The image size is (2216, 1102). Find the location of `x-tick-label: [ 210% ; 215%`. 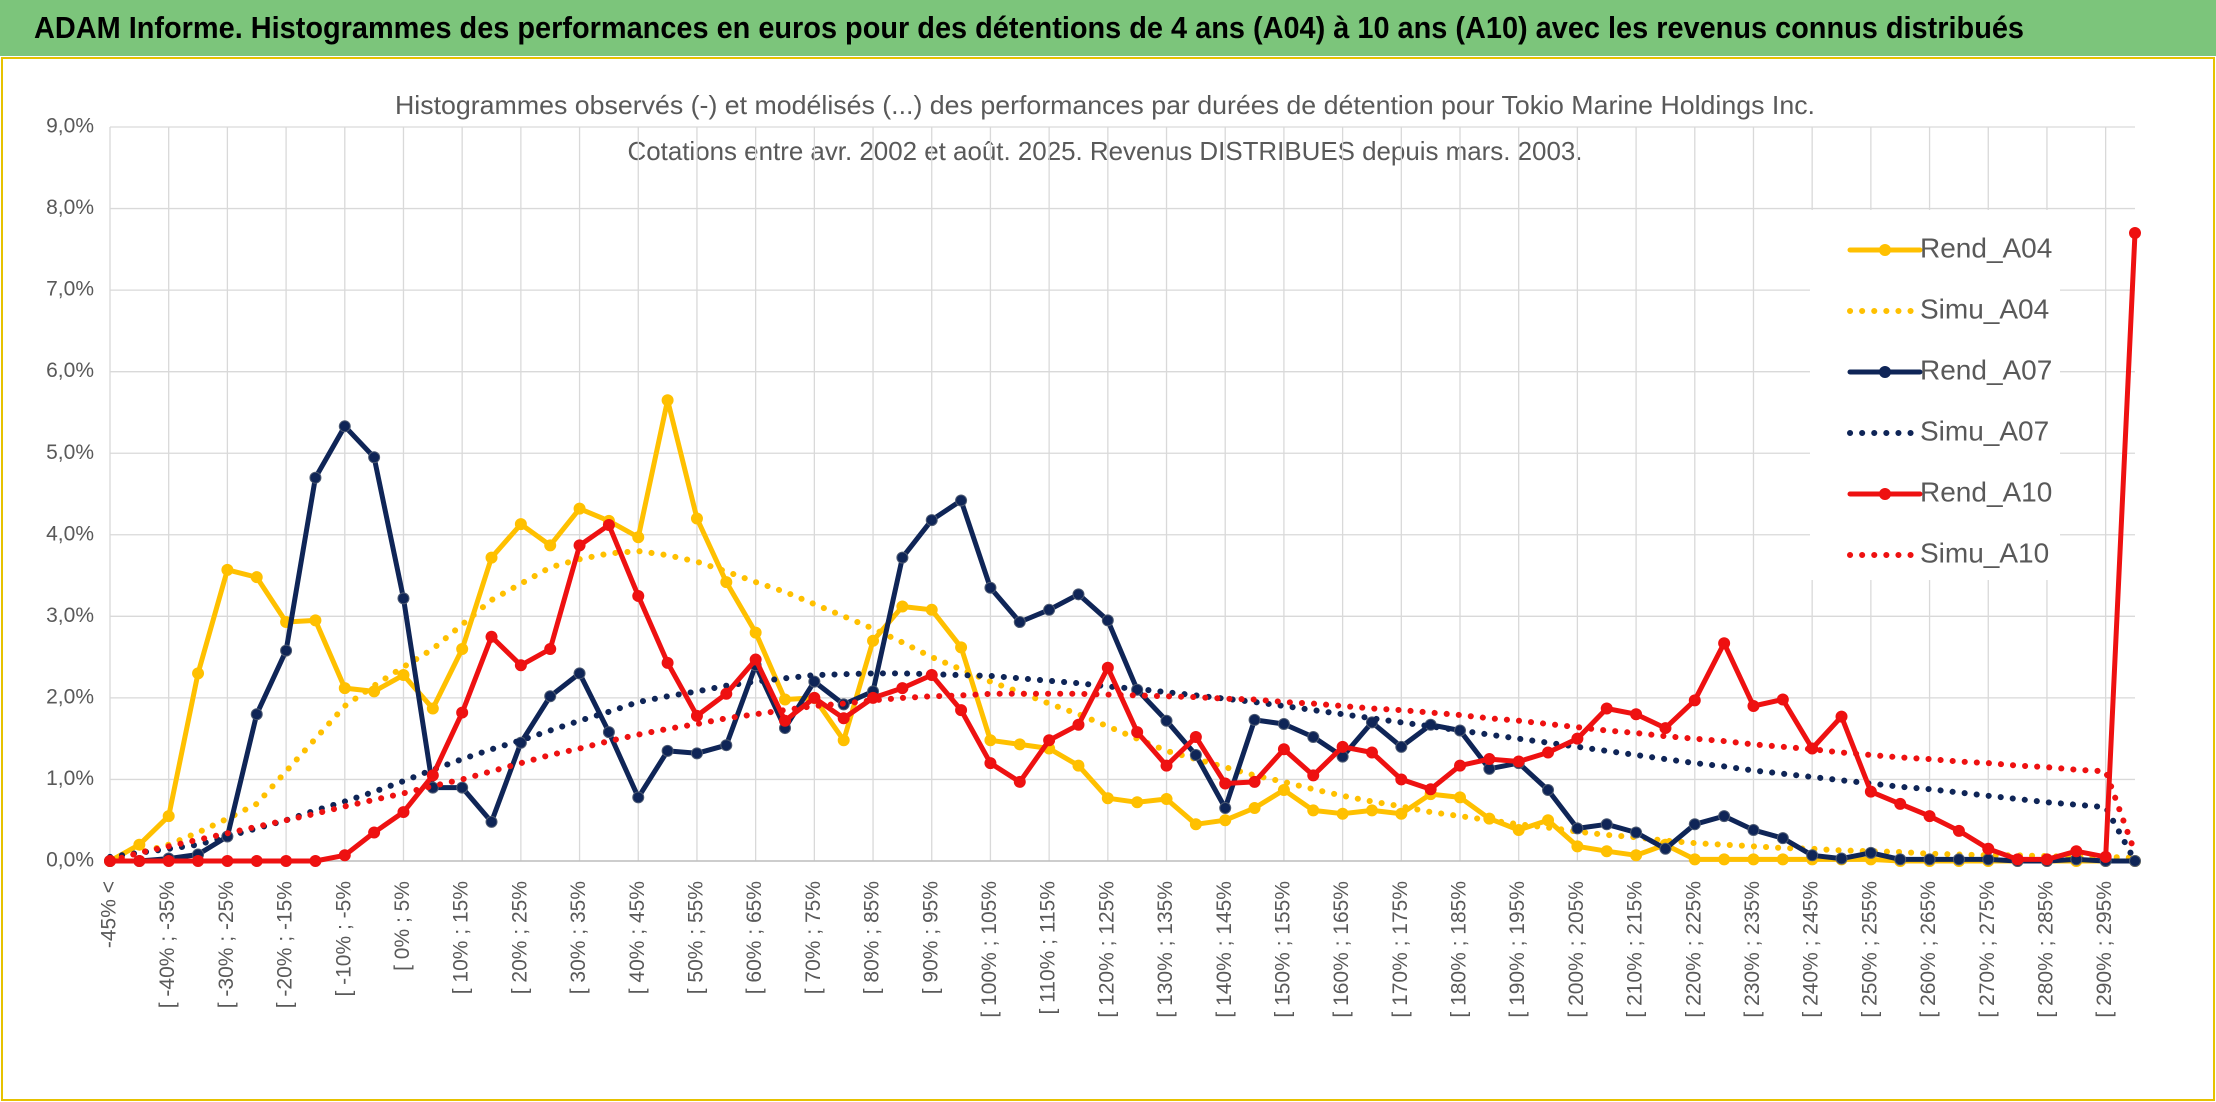

x-tick-label: [ 210% ; 215% is located at coordinates (1635, 949).